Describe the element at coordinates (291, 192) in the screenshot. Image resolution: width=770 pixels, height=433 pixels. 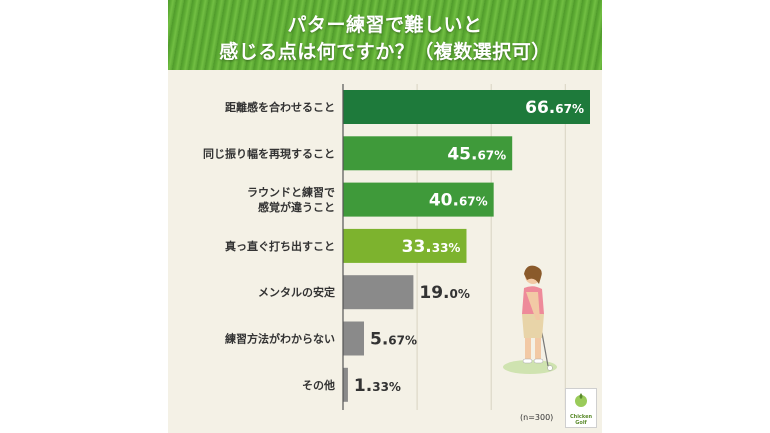
I see `category-label-line: ラウンドと練習で` at that location.